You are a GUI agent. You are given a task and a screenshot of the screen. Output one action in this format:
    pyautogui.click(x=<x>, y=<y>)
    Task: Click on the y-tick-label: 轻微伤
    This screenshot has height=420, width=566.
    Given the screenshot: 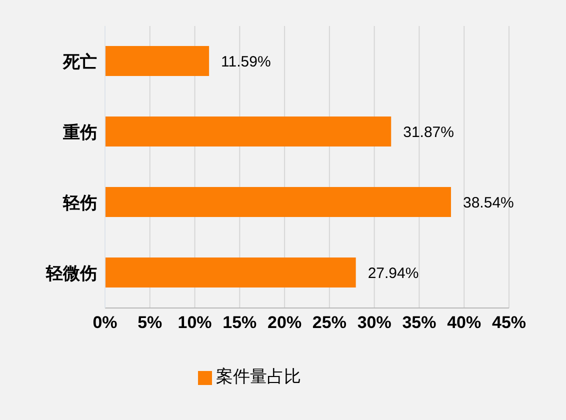 What is the action you would take?
    pyautogui.click(x=71, y=273)
    